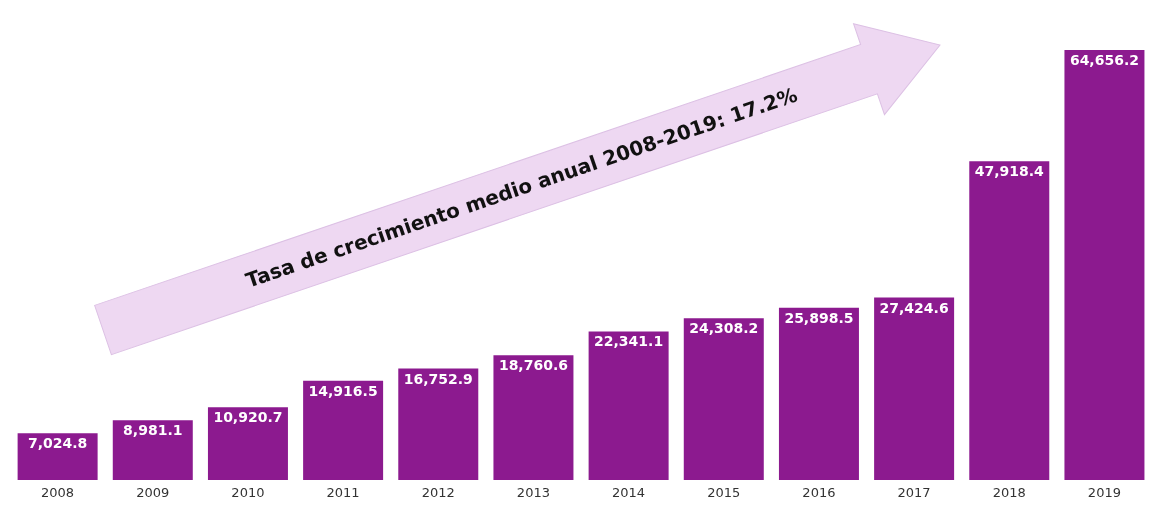  Describe the element at coordinates (438, 493) in the screenshot. I see `x-tick-label: 2012` at that location.